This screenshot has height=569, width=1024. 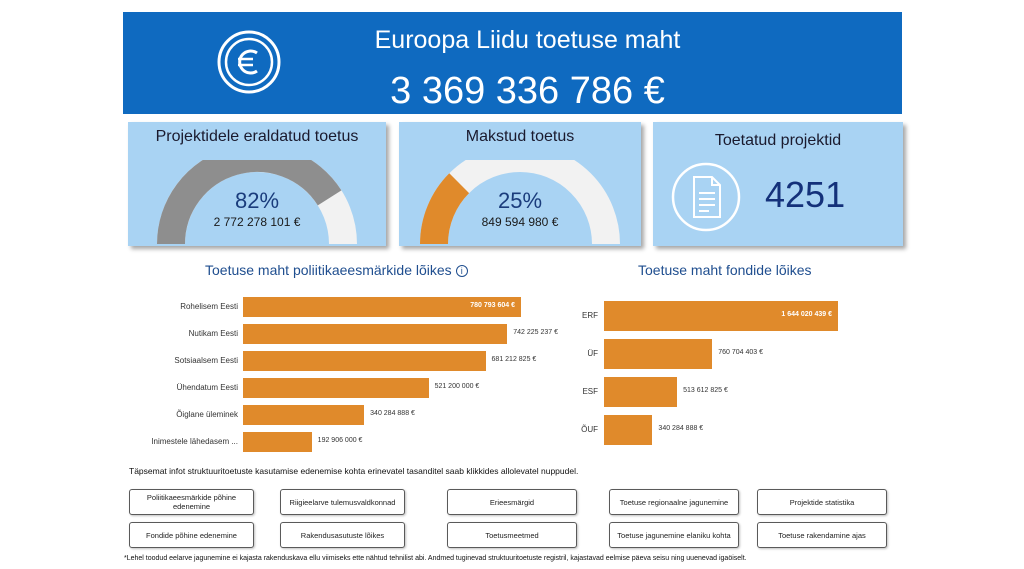 I want to click on bar-value-label: 760 704 403 €, so click(x=741, y=352).